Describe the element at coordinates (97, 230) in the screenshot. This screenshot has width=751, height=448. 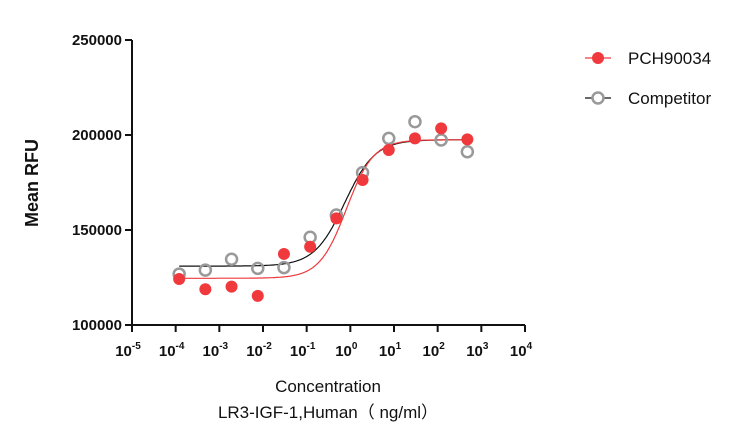
I see `y-tick-label: 150000` at that location.